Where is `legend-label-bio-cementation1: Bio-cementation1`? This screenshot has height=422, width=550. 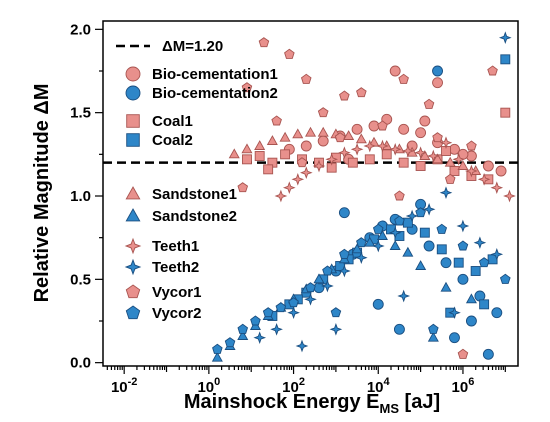
legend-label-bio-cementation1: Bio-cementation1 is located at coordinates (215, 74).